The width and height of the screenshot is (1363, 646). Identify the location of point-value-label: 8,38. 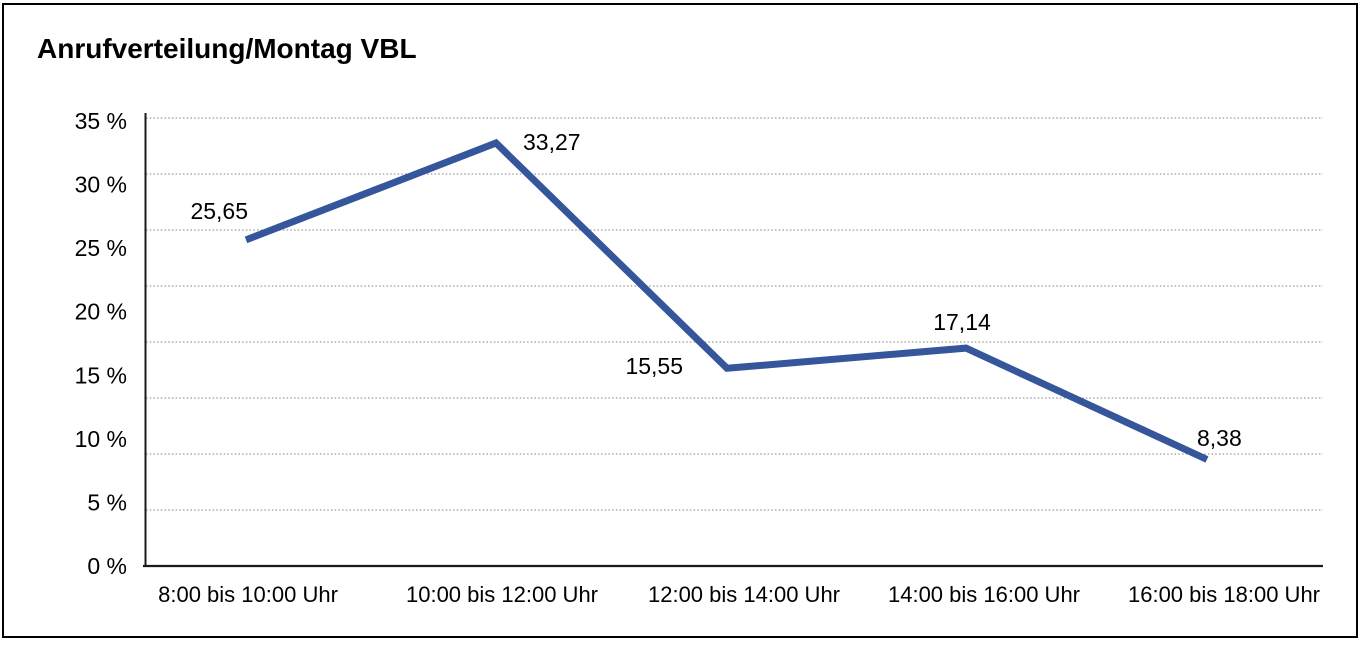
(1219, 438).